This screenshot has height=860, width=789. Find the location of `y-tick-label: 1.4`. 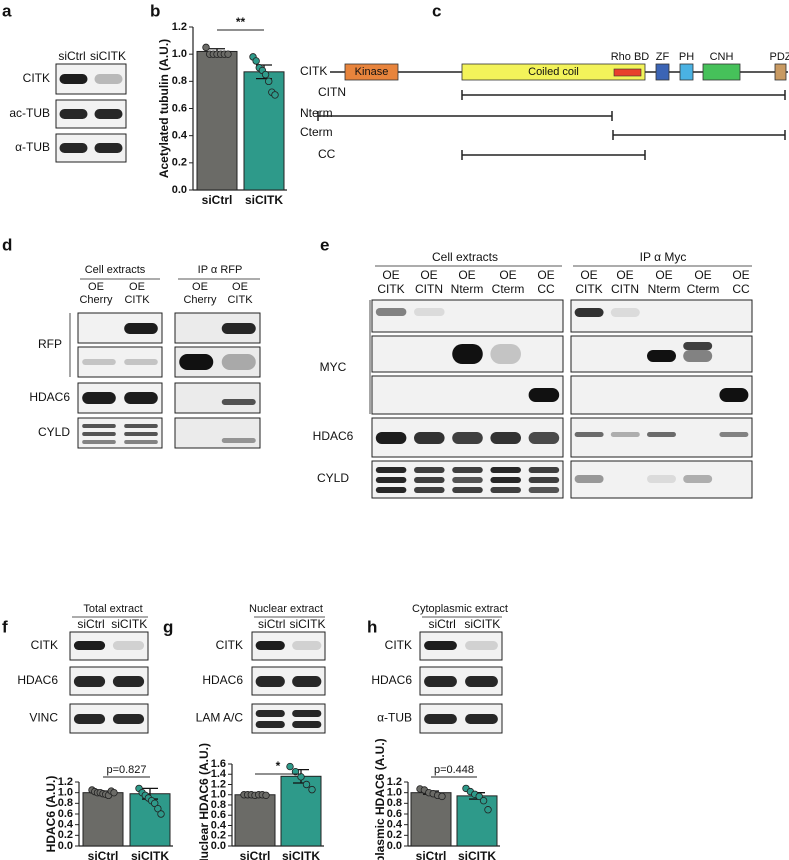

y-tick-label: 1.4 is located at coordinates (219, 774).